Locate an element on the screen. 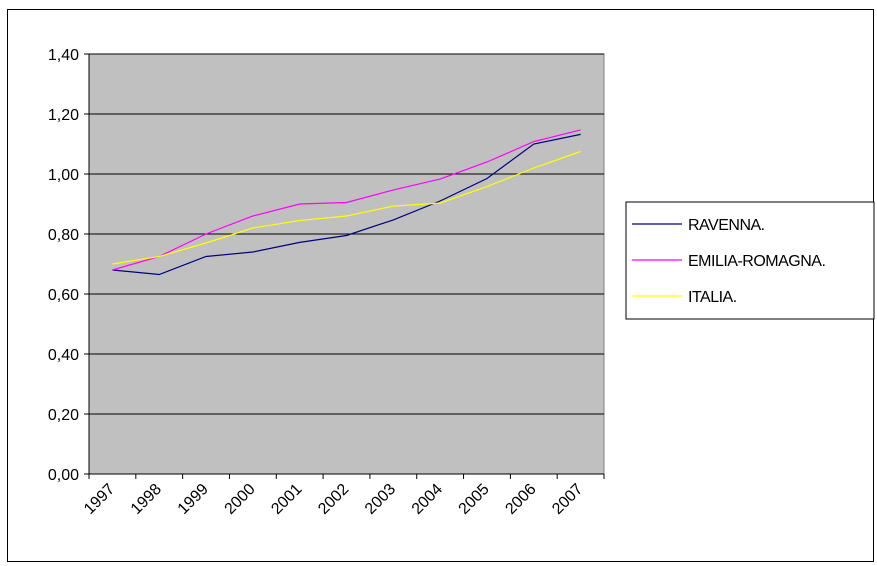  x-tick-label: 2004 is located at coordinates (427, 499).